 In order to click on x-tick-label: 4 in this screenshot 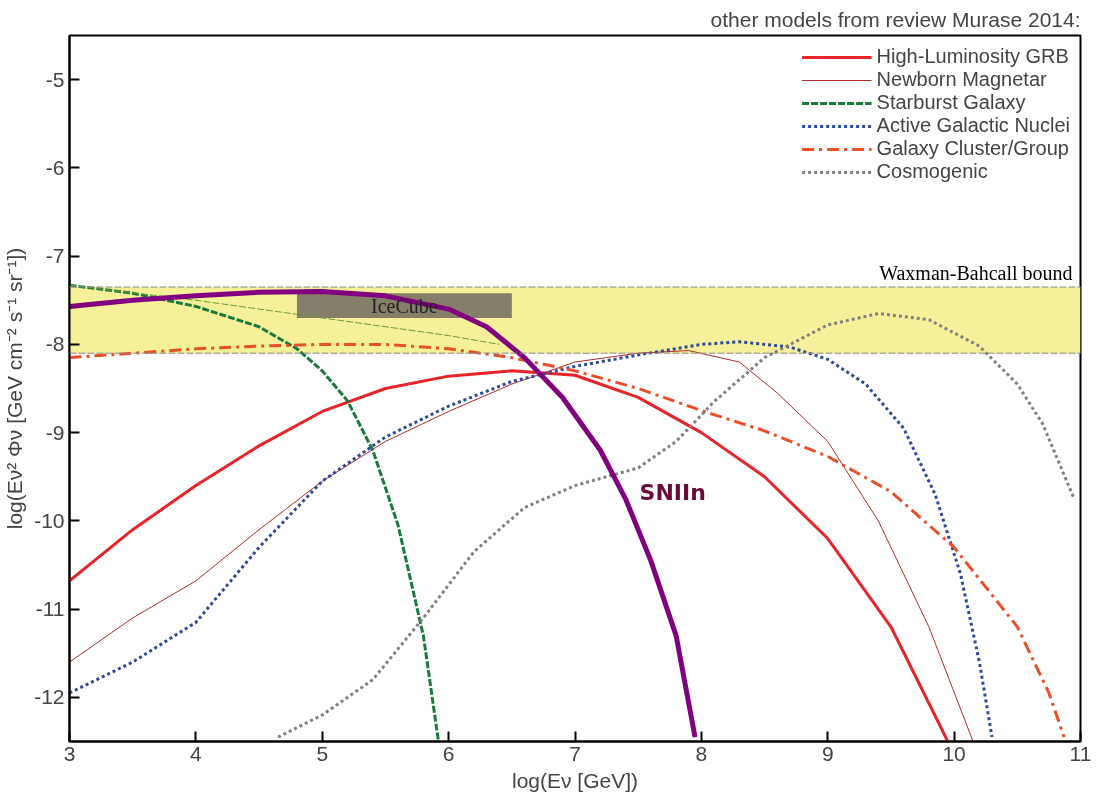, I will do `click(196, 753)`.